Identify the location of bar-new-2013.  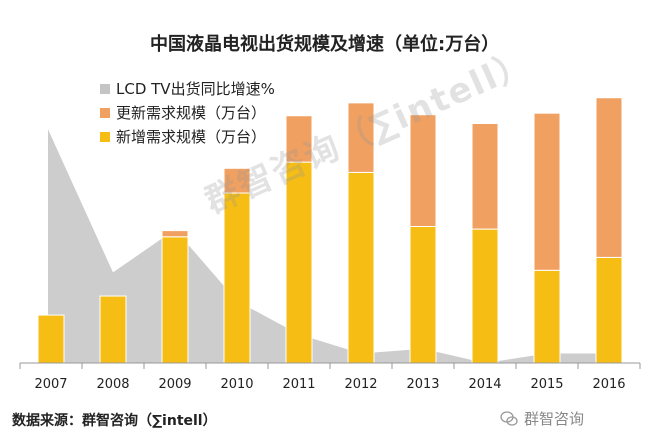
(423, 295).